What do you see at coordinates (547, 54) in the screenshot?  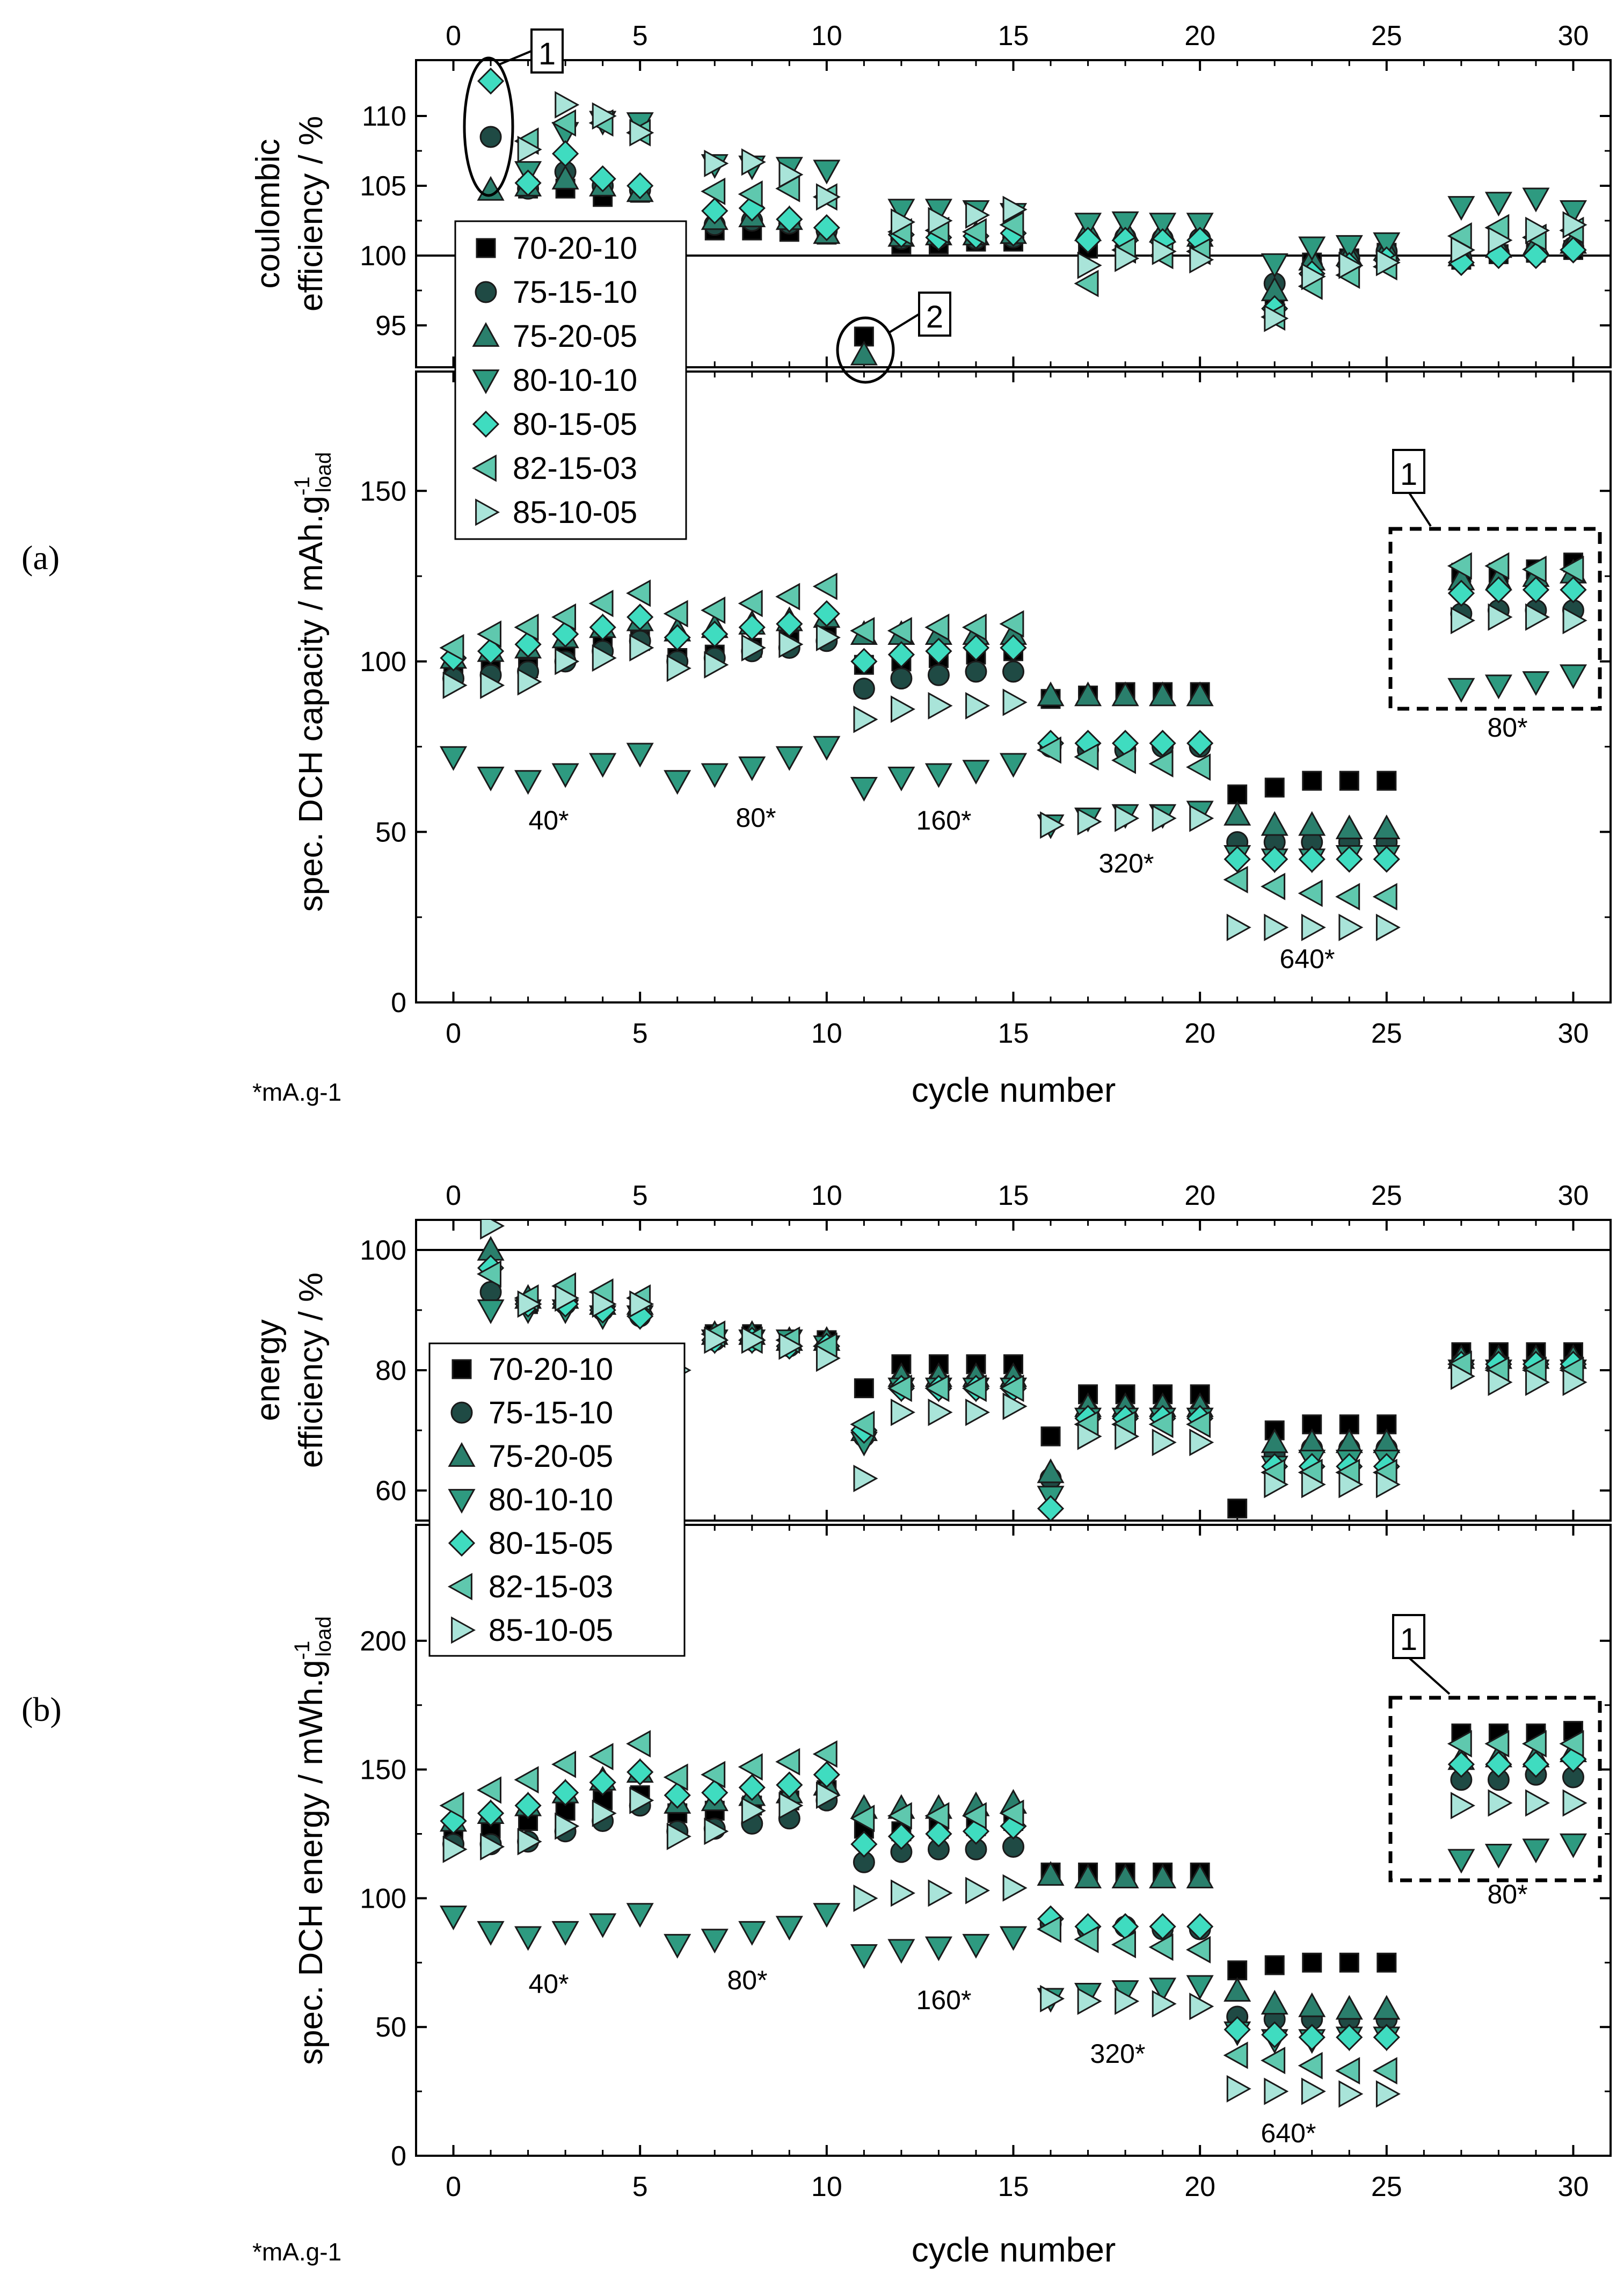 I see `a-callout-1-label: 1` at bounding box center [547, 54].